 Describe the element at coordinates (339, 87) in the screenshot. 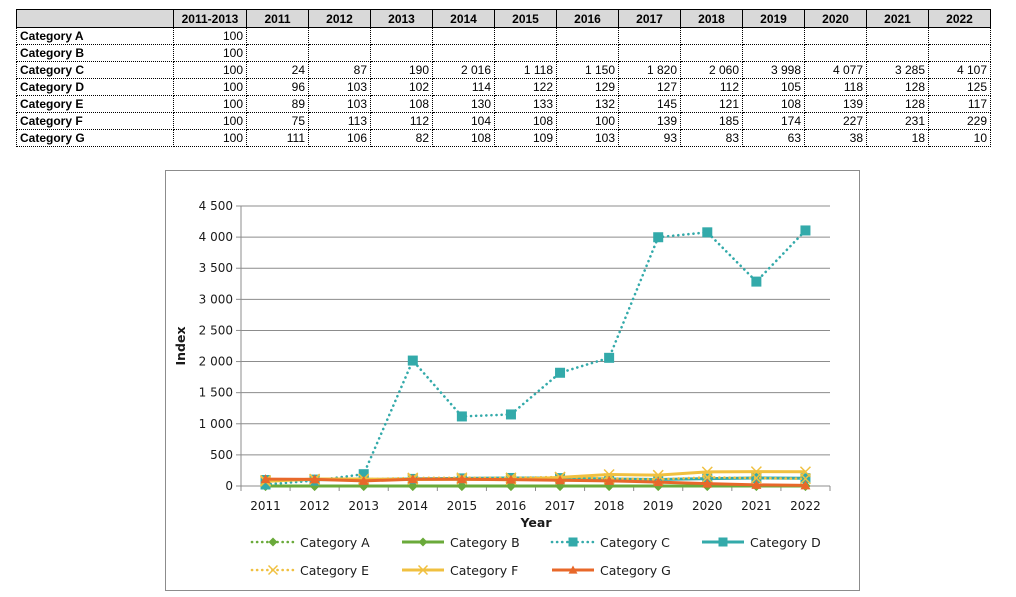

I see `table-cell: 103` at that location.